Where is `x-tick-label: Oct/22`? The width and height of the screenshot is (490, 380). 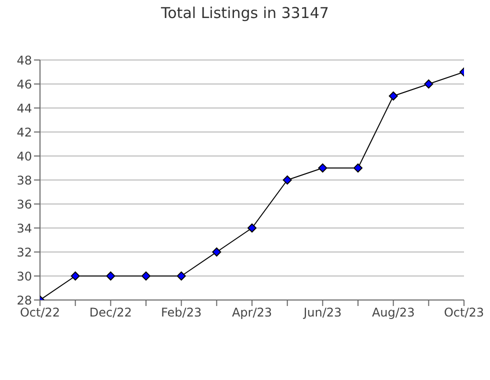 x-tick-label: Oct/22 is located at coordinates (40, 313).